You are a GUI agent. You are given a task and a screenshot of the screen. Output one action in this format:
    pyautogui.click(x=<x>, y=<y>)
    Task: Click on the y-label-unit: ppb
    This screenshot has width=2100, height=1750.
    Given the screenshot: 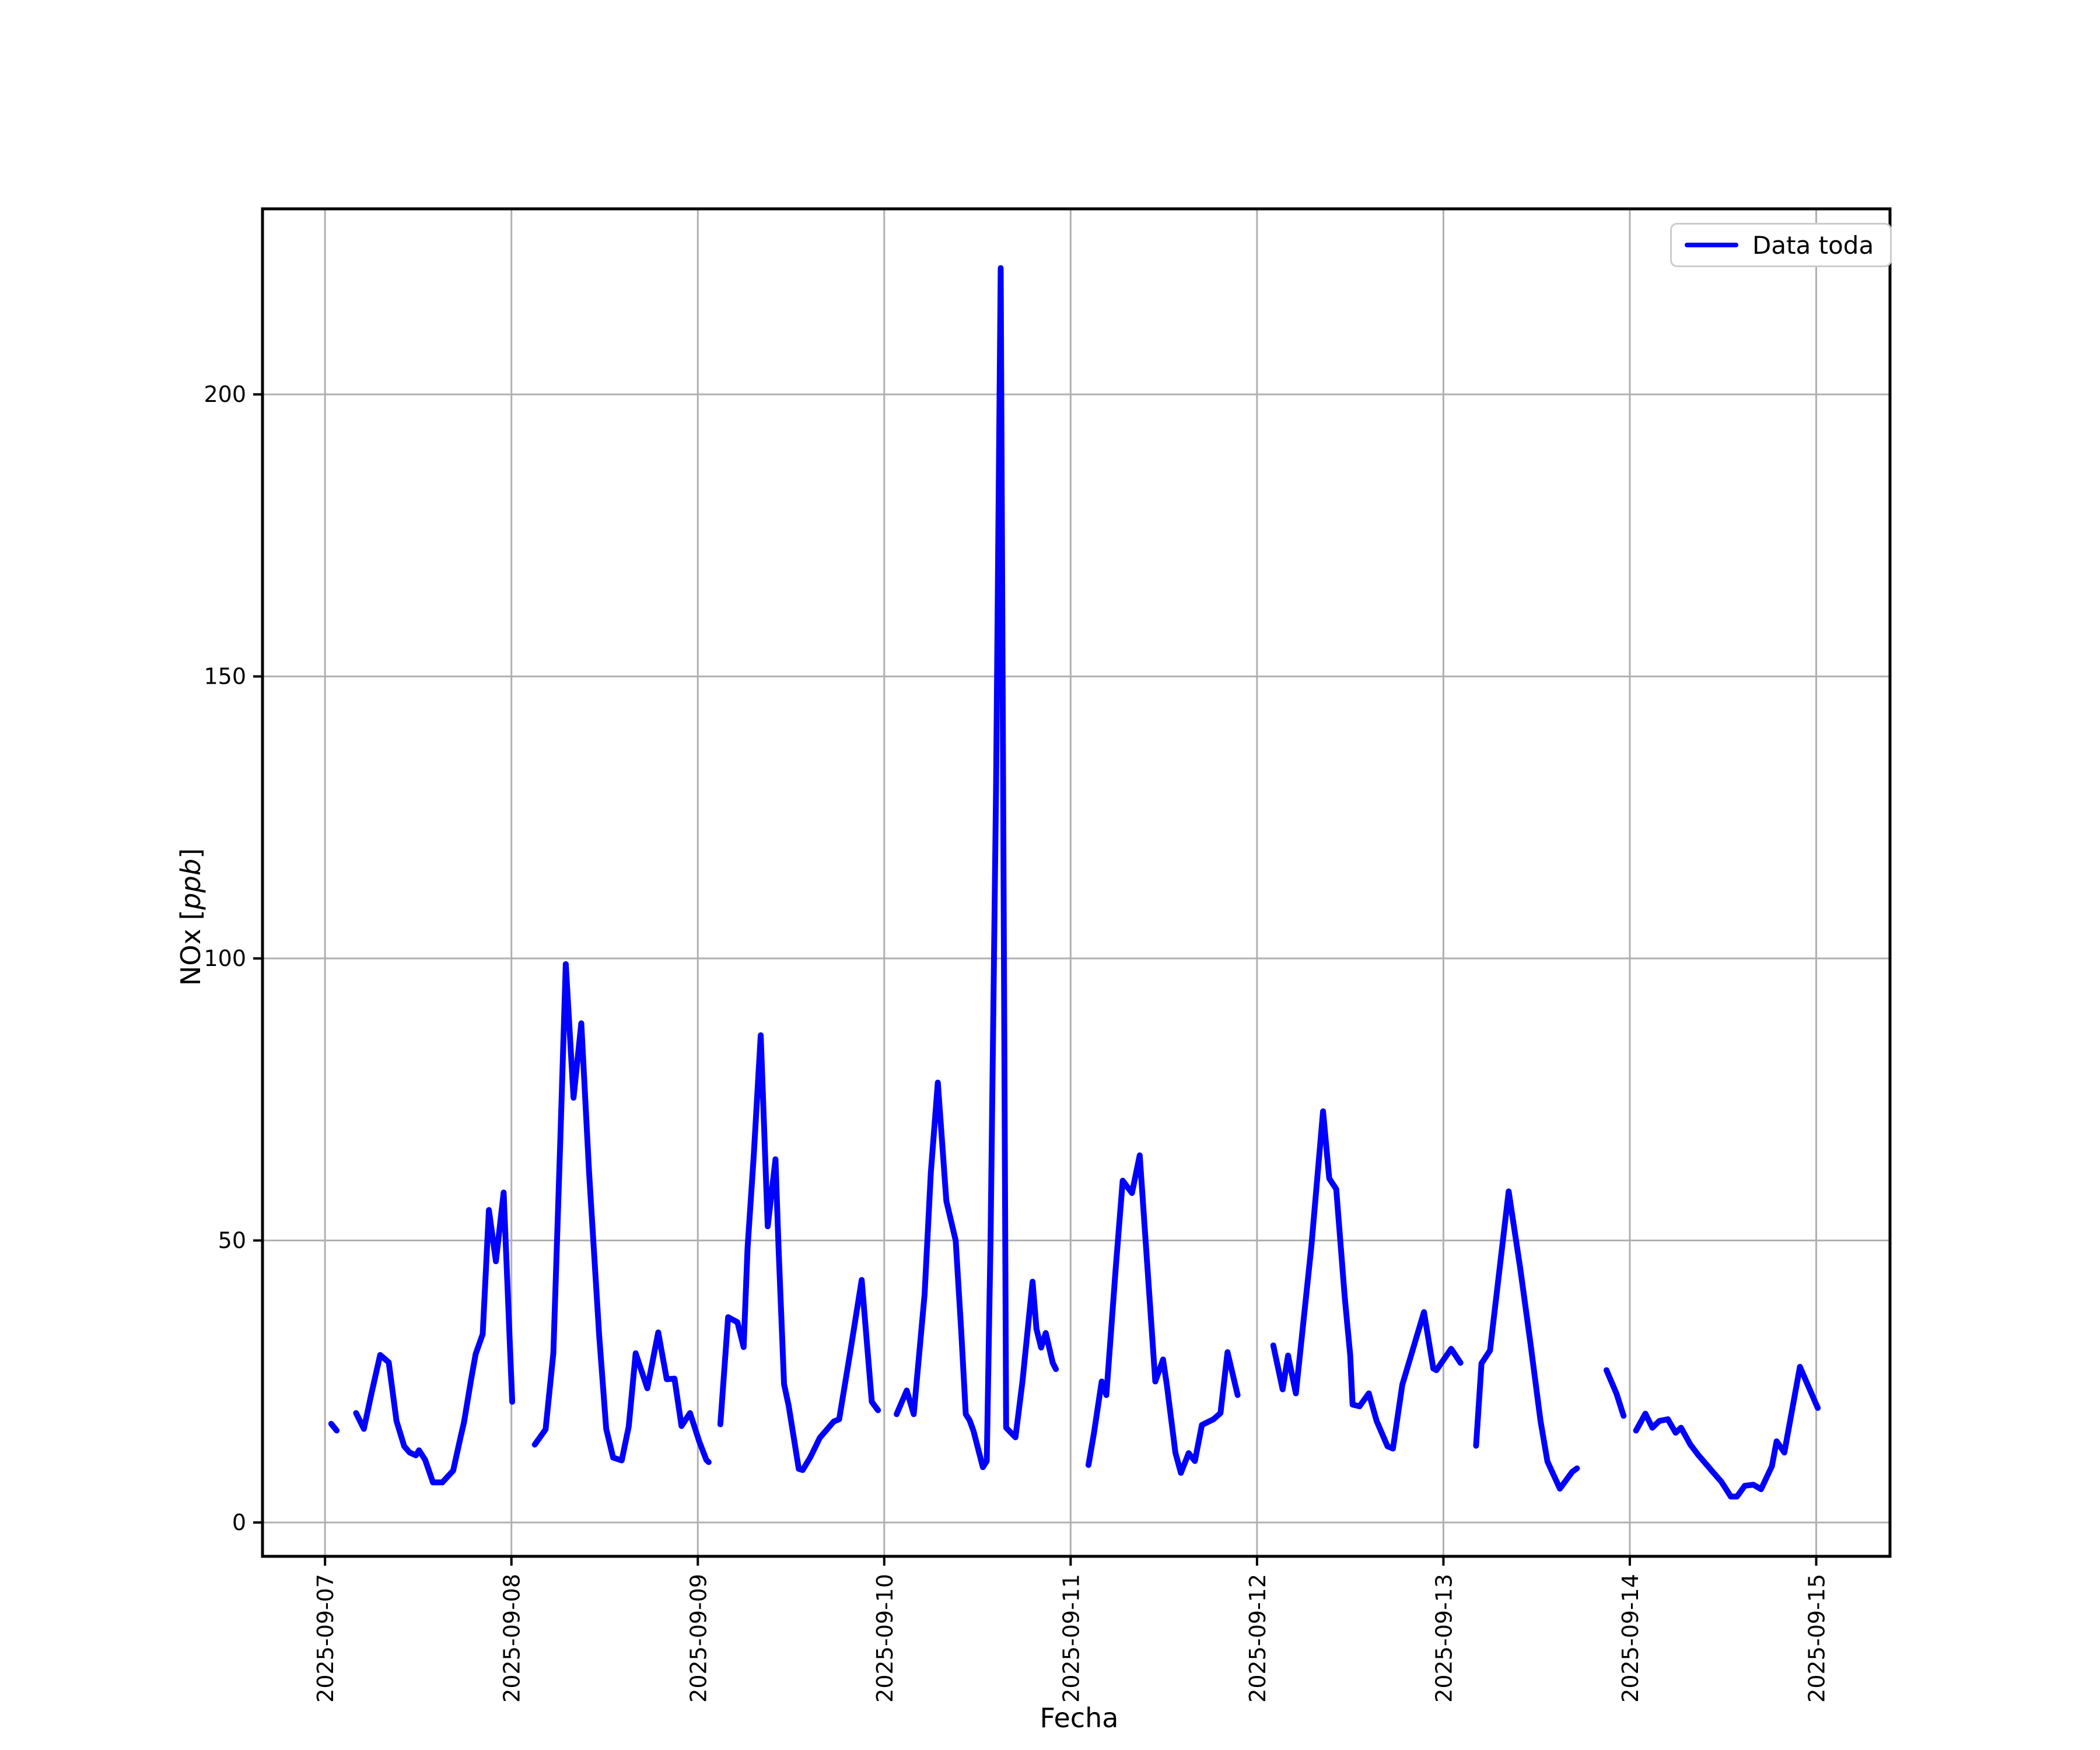 What is the action you would take?
    pyautogui.click(x=190, y=884)
    